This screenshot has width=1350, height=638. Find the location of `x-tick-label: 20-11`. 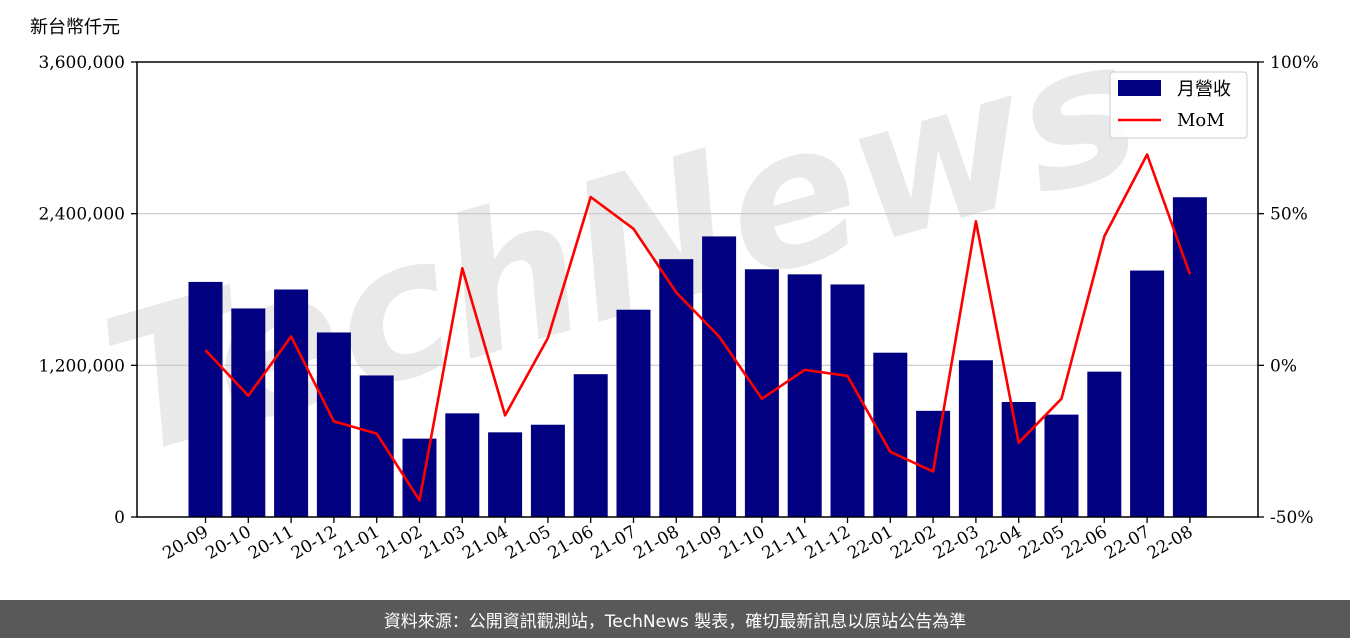

x-tick-label: 20-11 is located at coordinates (271, 543).